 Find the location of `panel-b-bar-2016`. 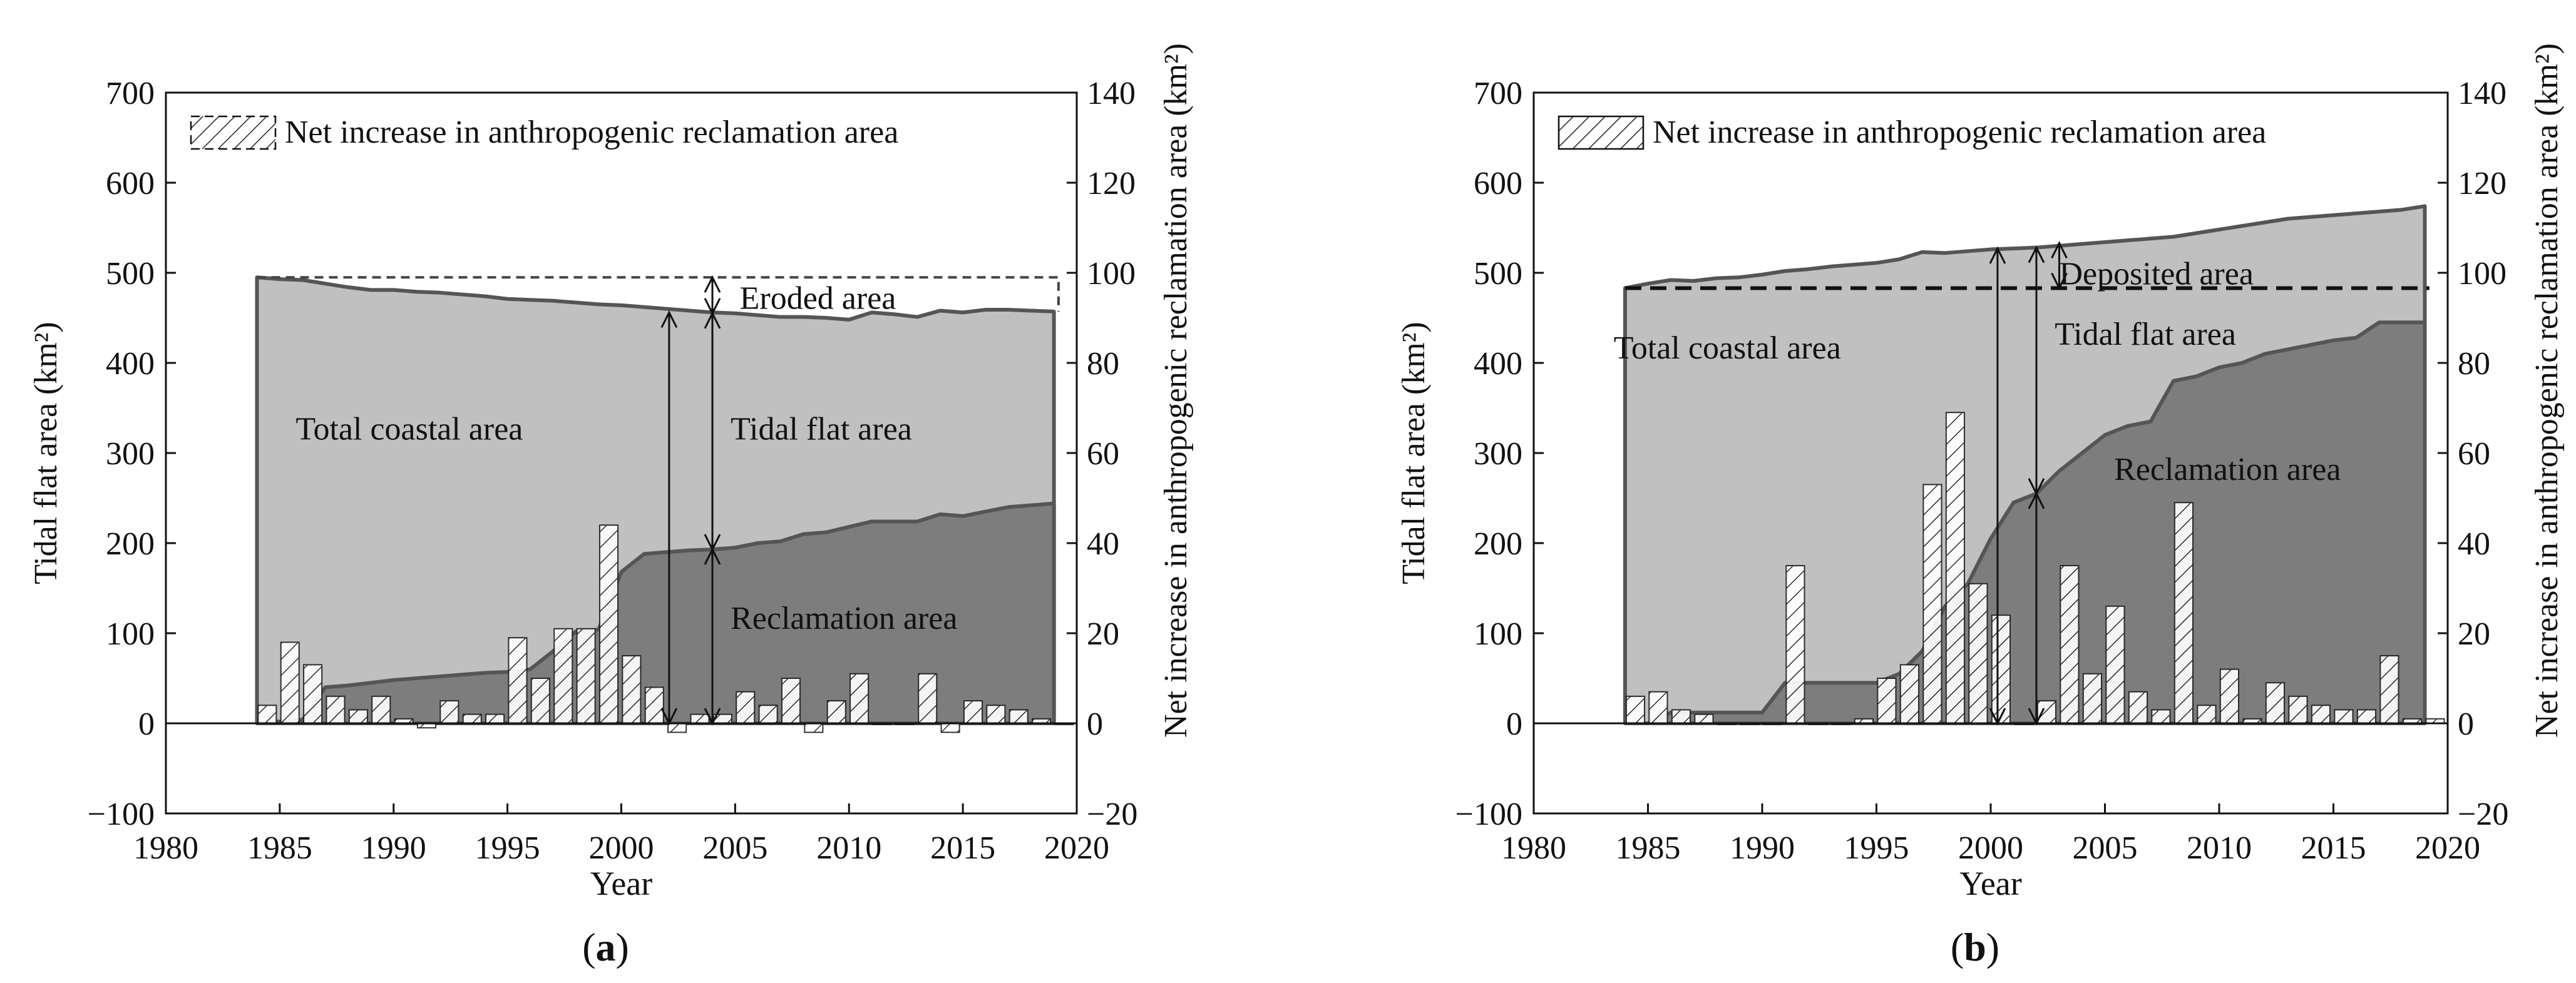

panel-b-bar-2016 is located at coordinates (2366, 717).